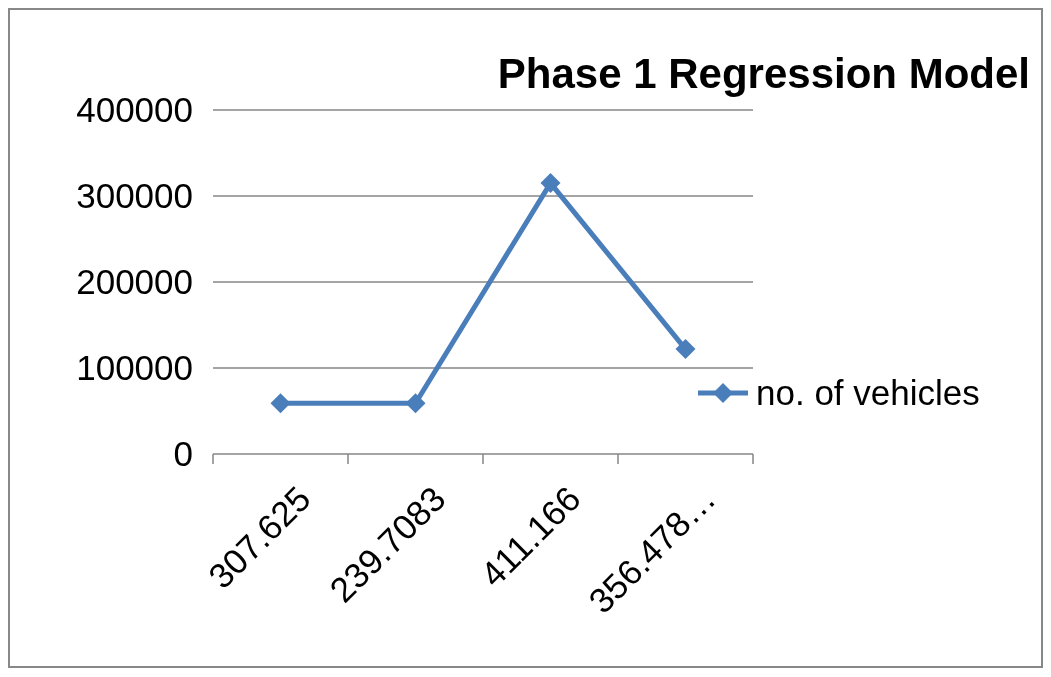  I want to click on legend-label: no. of vehicles, so click(868, 392).